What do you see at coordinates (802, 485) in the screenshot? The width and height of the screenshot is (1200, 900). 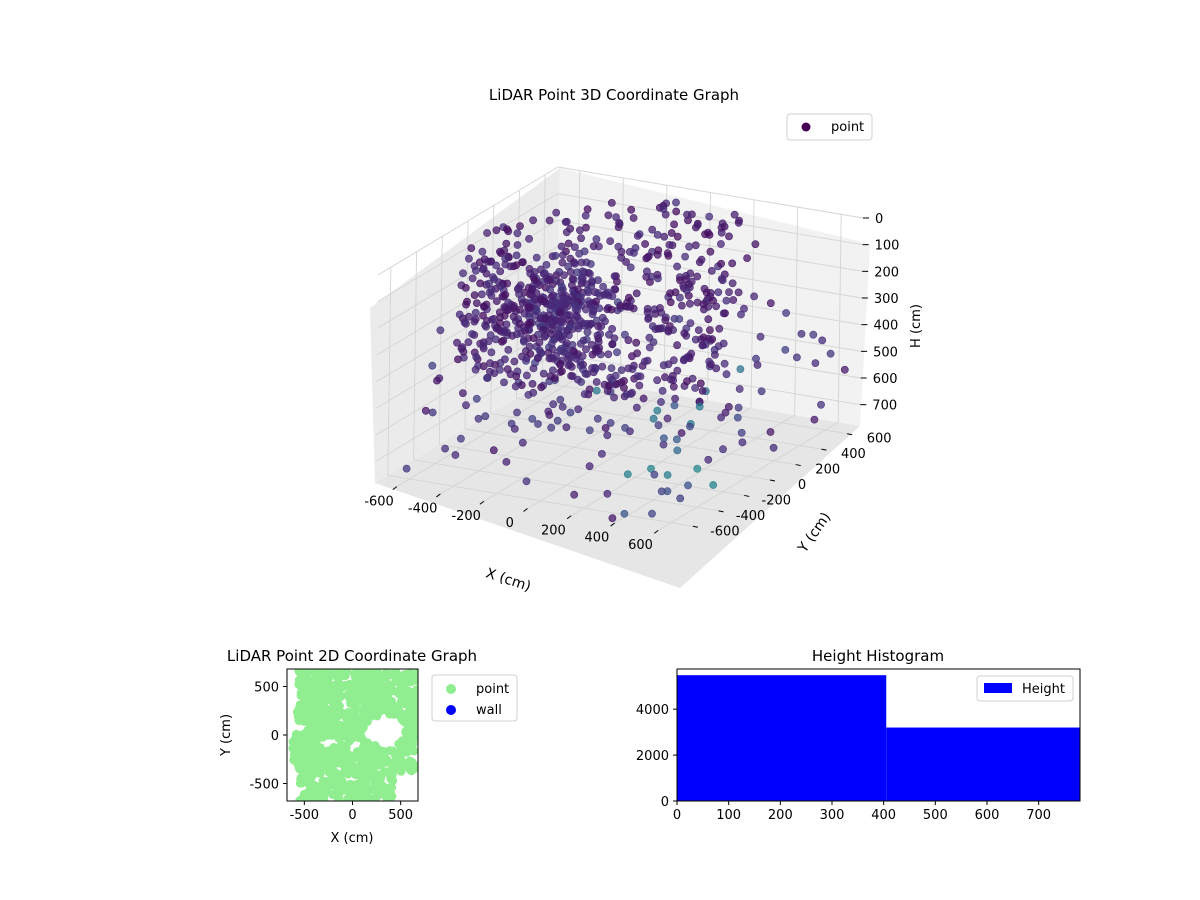 I see `plot3d-ytick-label: 0` at bounding box center [802, 485].